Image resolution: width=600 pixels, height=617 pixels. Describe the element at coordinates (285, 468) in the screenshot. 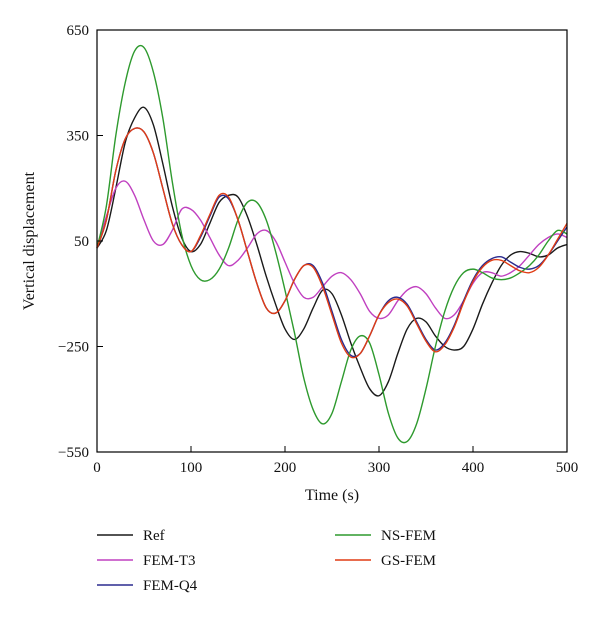

I see `x-tick-label: 200` at that location.